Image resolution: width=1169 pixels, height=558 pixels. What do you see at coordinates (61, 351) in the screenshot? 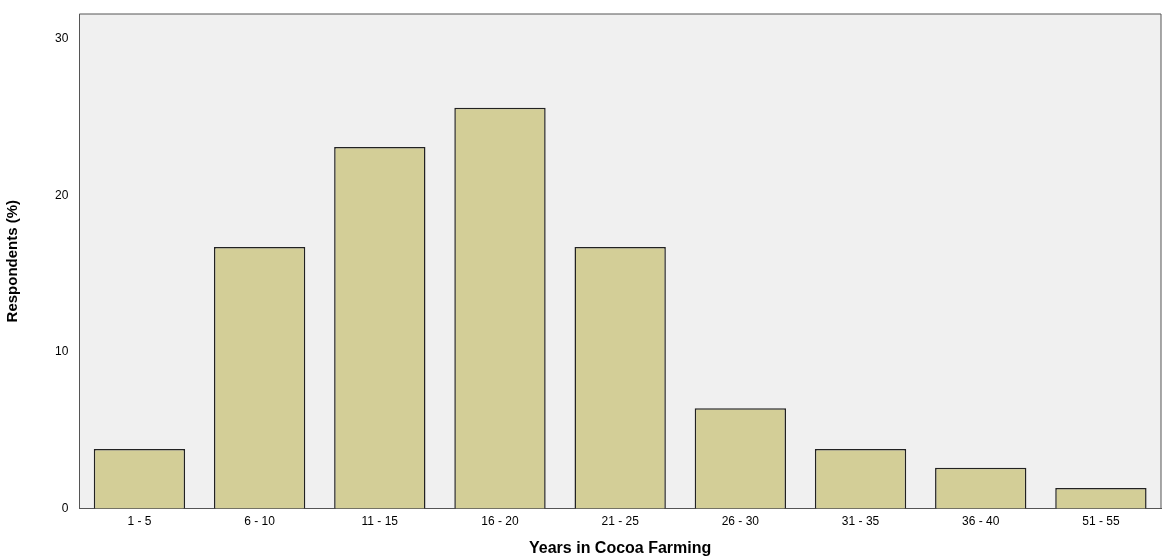
I see `y-tick-label: 10` at bounding box center [61, 351].